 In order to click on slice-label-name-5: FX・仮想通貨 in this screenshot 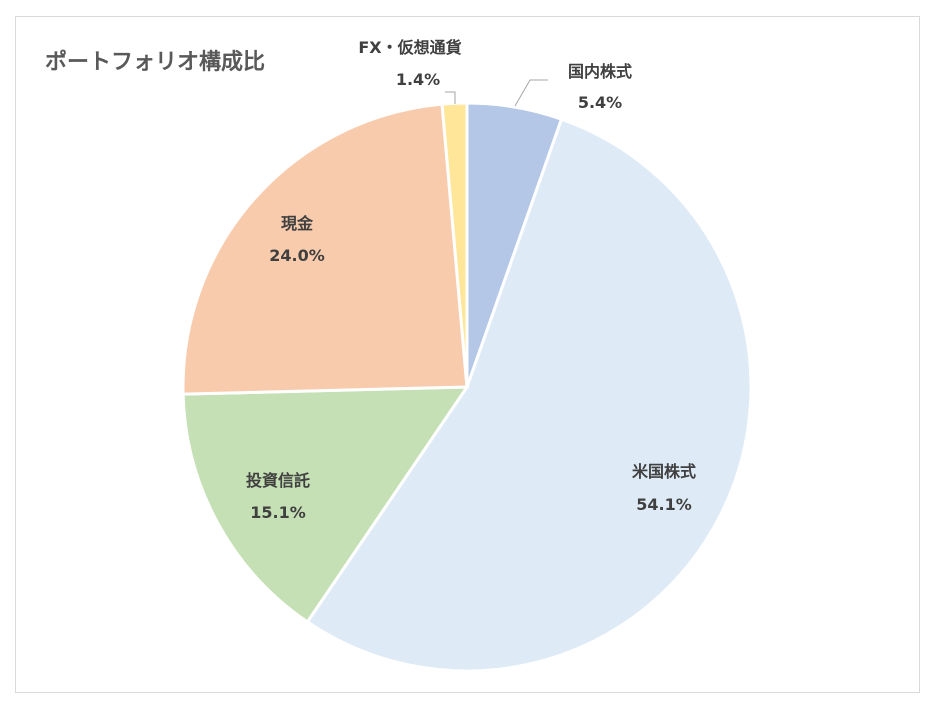, I will do `click(409, 47)`.